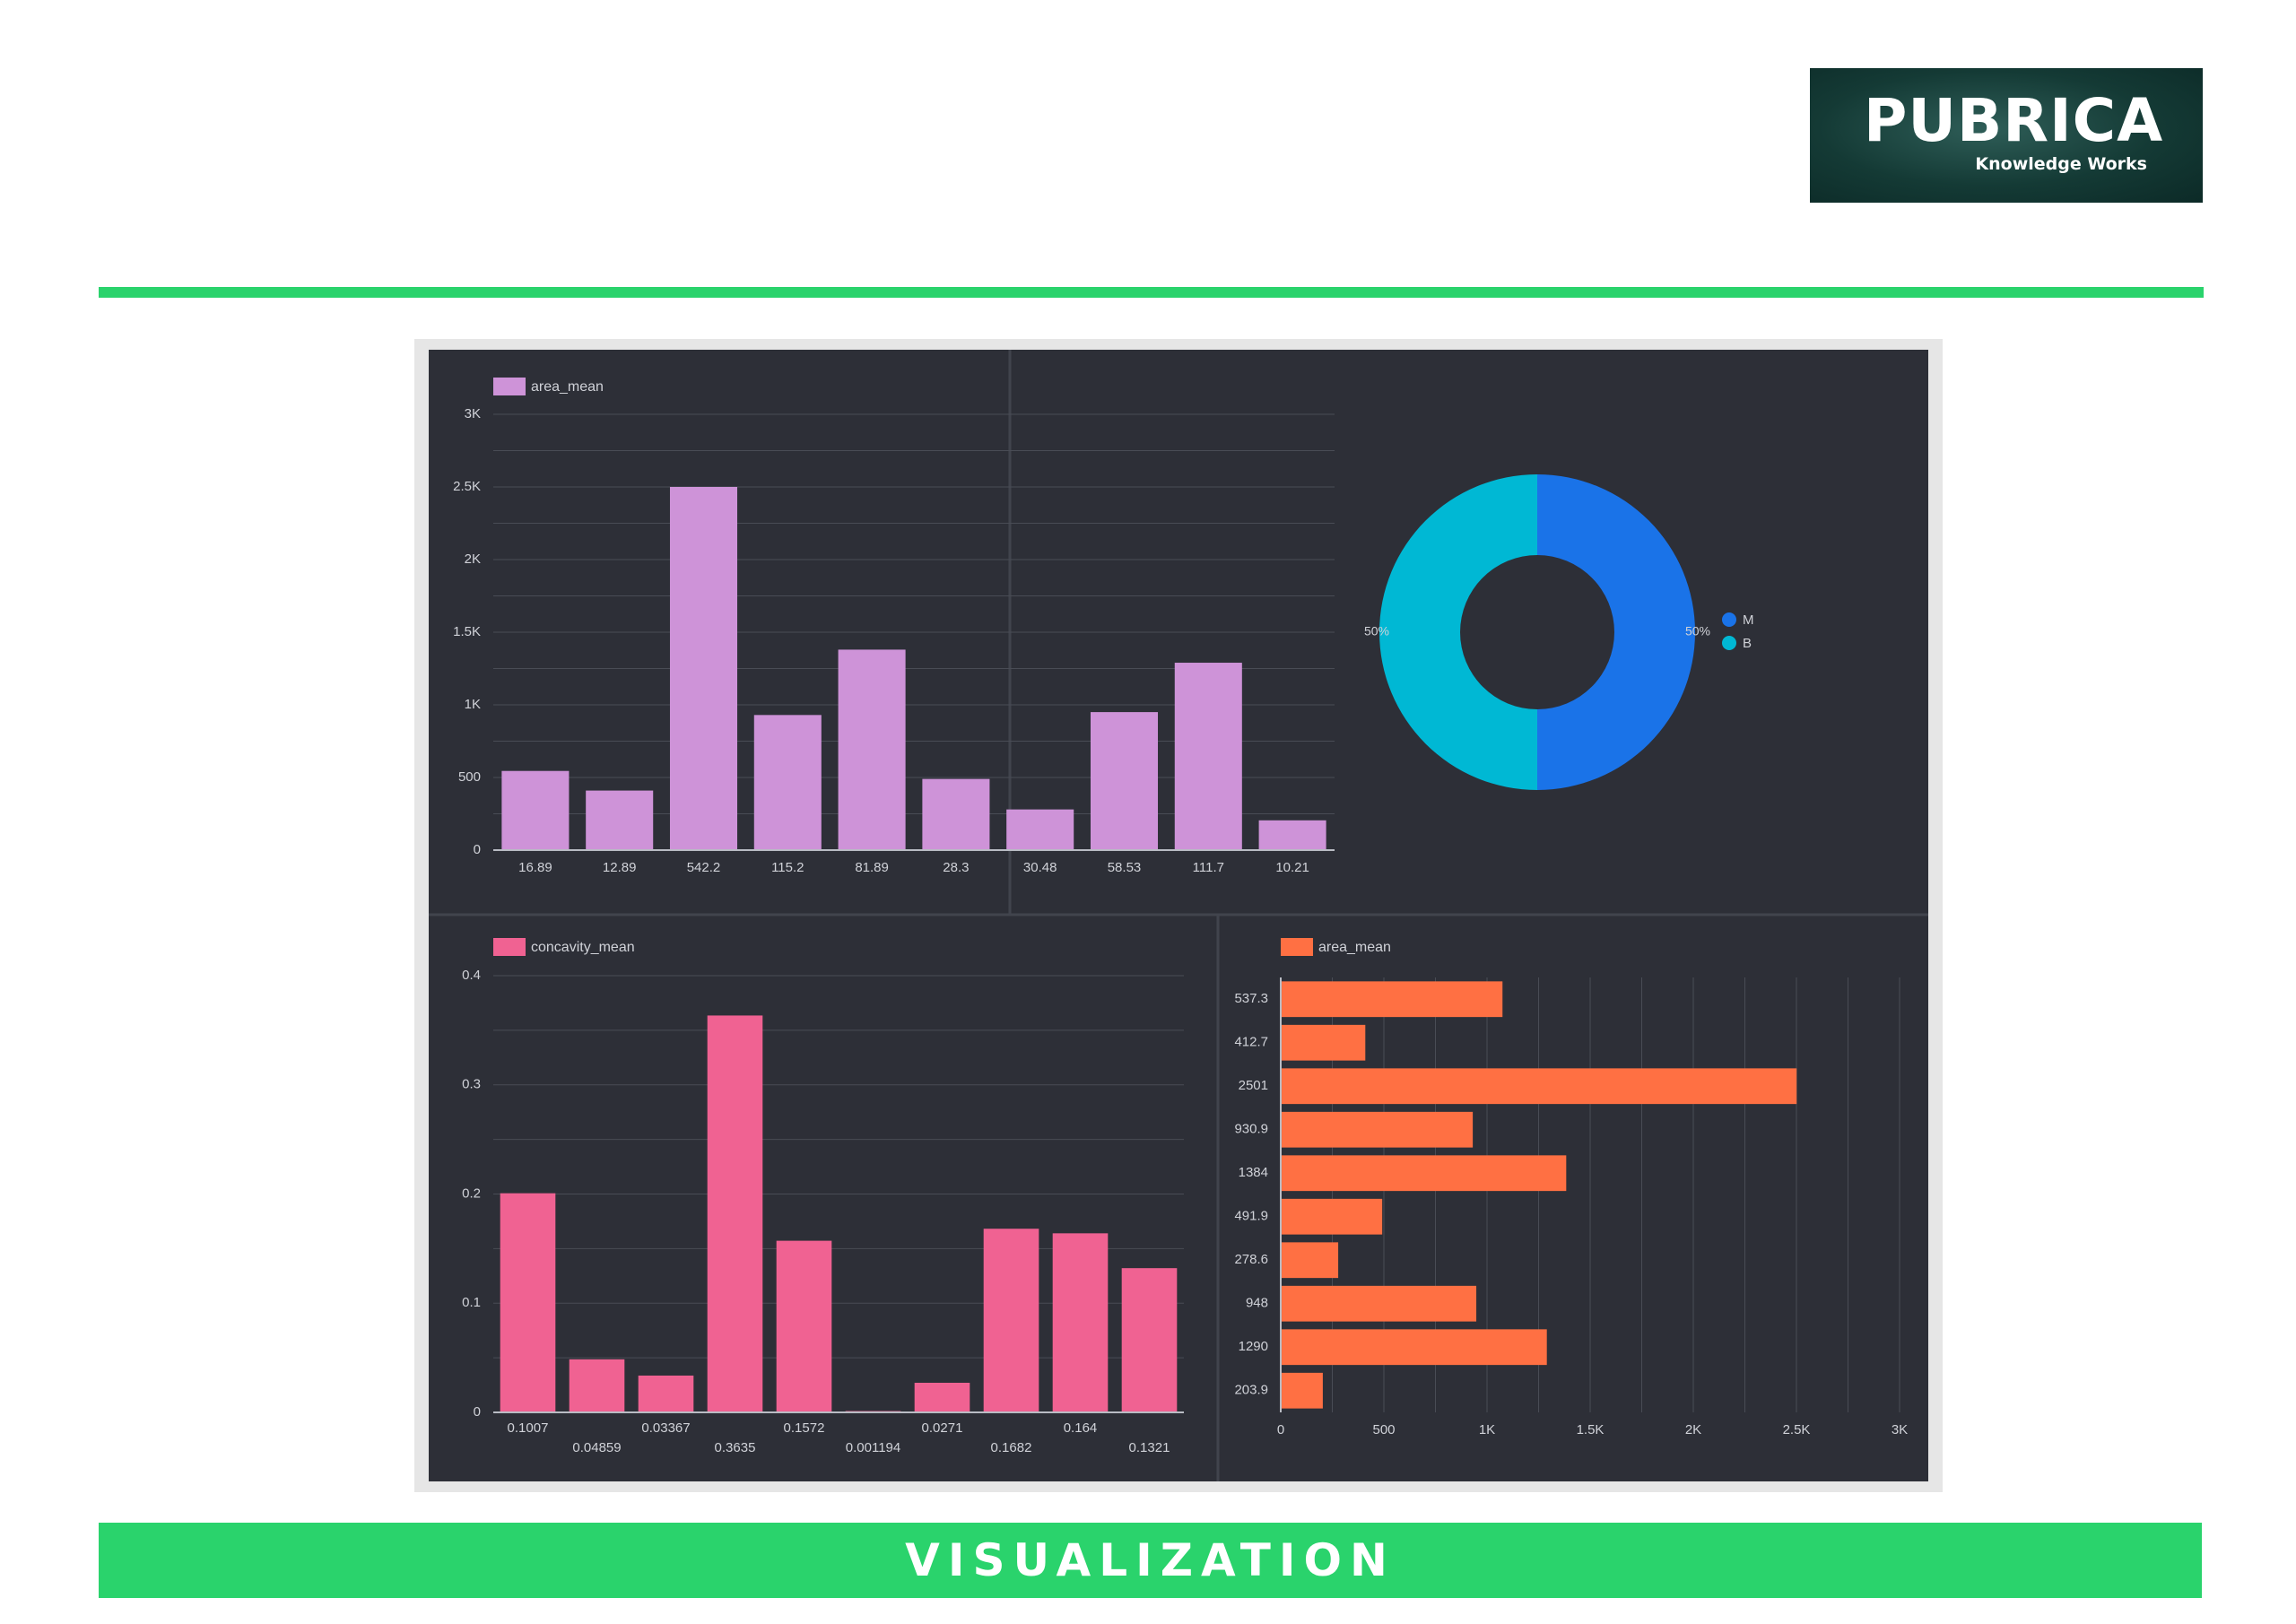 The width and height of the screenshot is (2296, 1624). I want to click on y-tick-label: 1384, so click(1253, 1172).